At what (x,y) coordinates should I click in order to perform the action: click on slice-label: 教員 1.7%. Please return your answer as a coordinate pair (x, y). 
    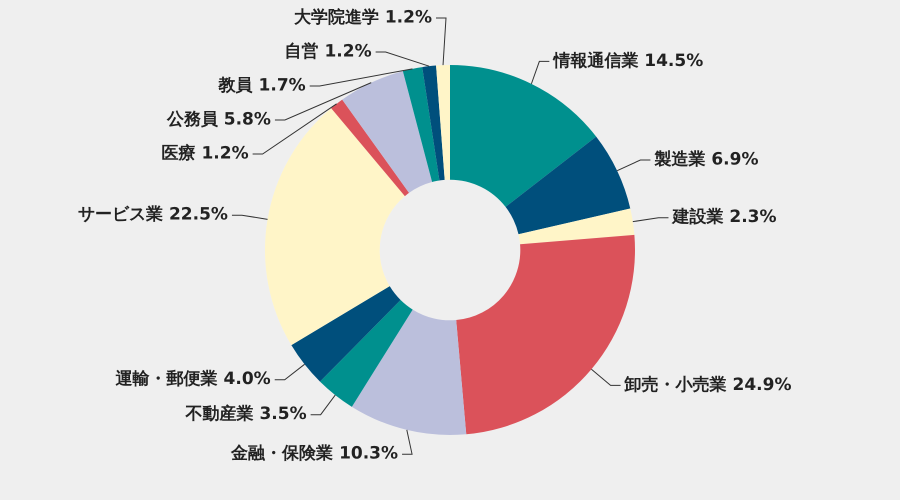
    Looking at the image, I should click on (262, 85).